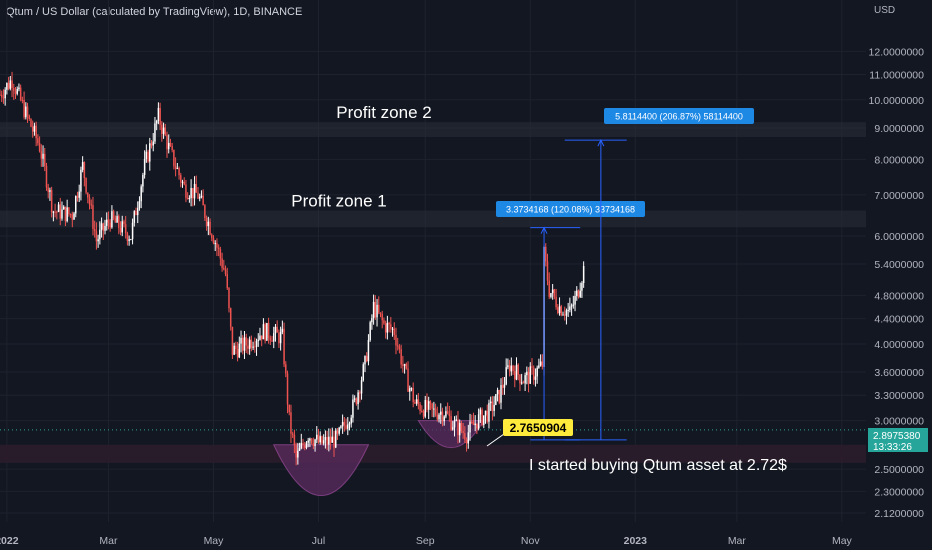  I want to click on y-tick-label: 3.3000000, so click(899, 396).